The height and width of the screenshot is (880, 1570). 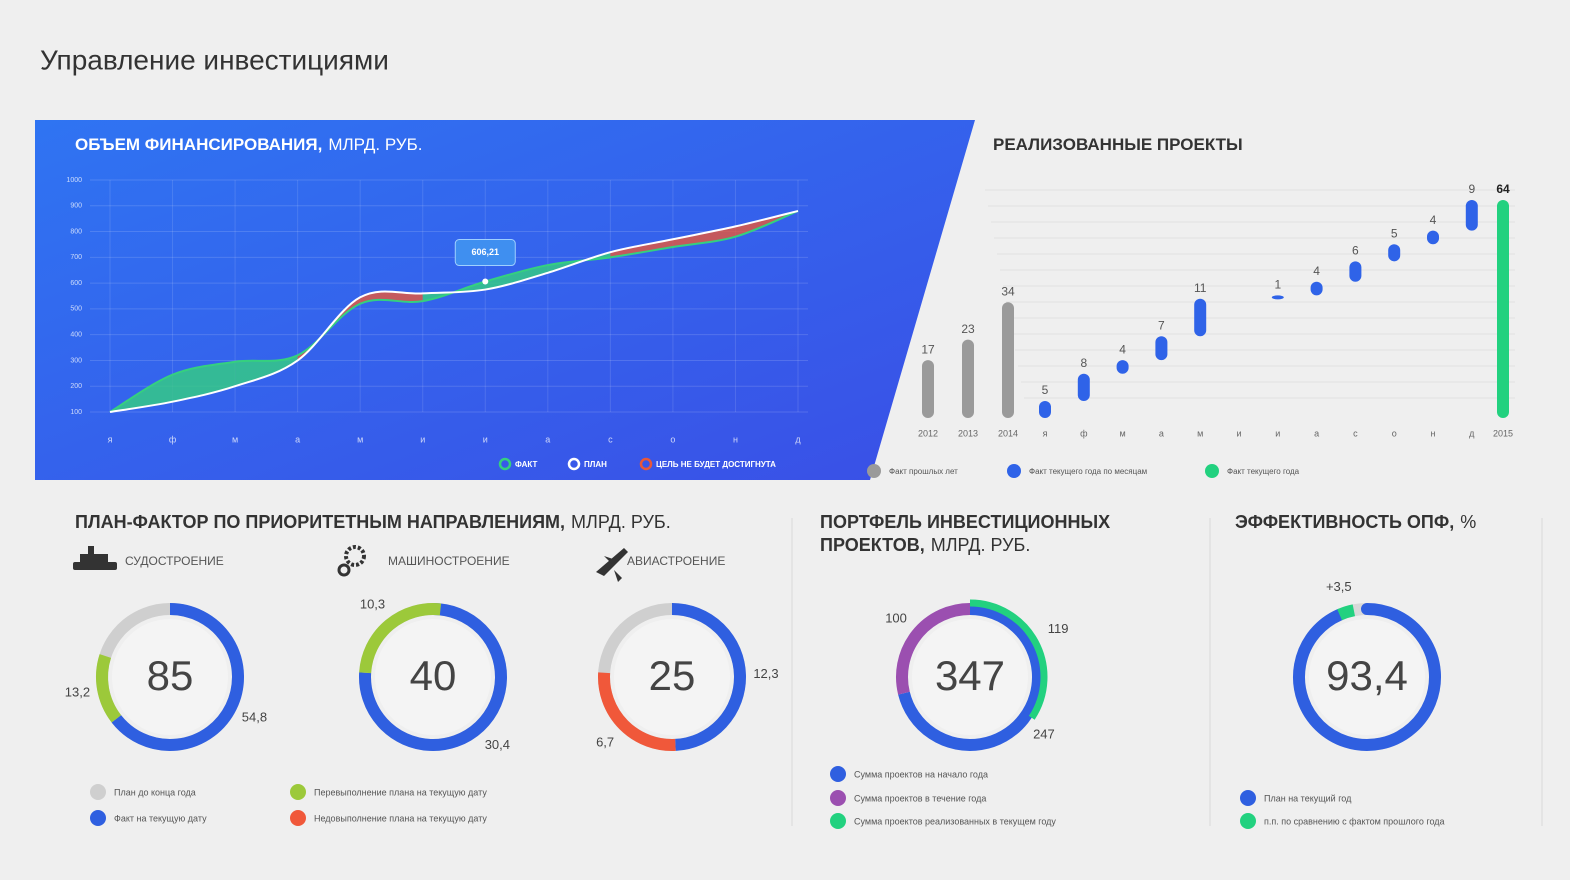 What do you see at coordinates (612, 565) in the screenshot?
I see `plane-icon` at bounding box center [612, 565].